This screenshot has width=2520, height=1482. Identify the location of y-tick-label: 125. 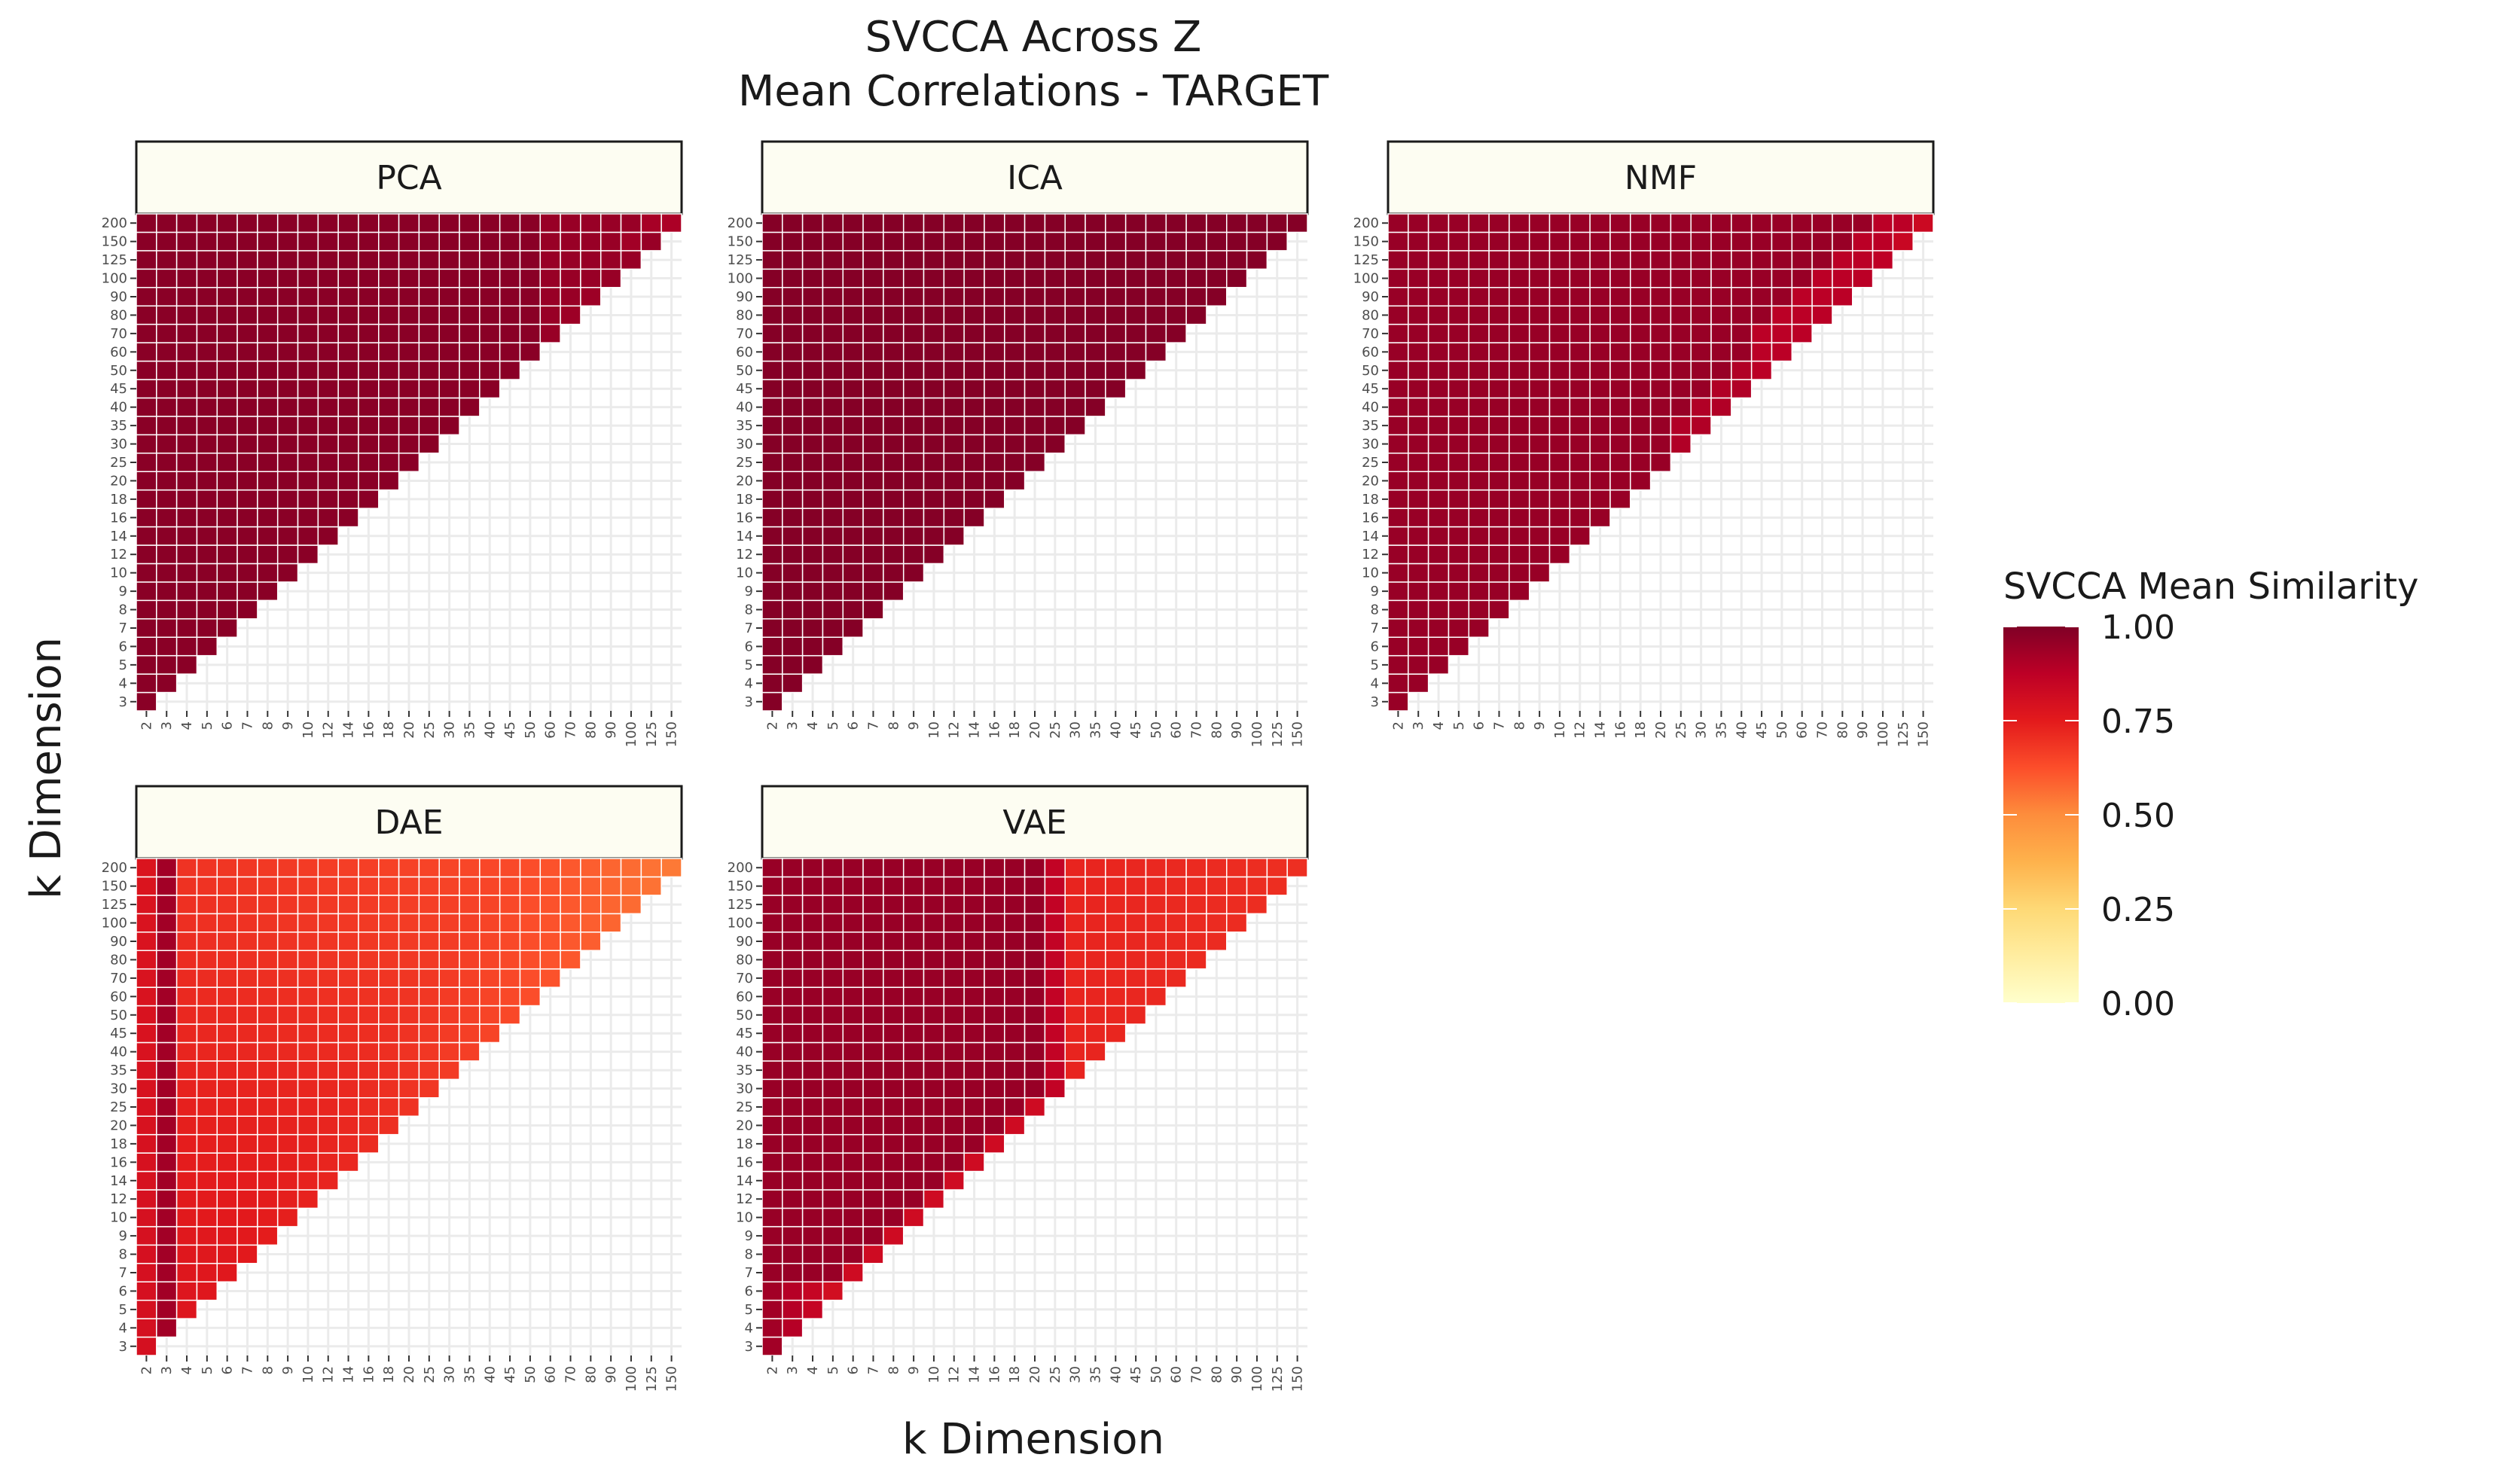
(1366, 260).